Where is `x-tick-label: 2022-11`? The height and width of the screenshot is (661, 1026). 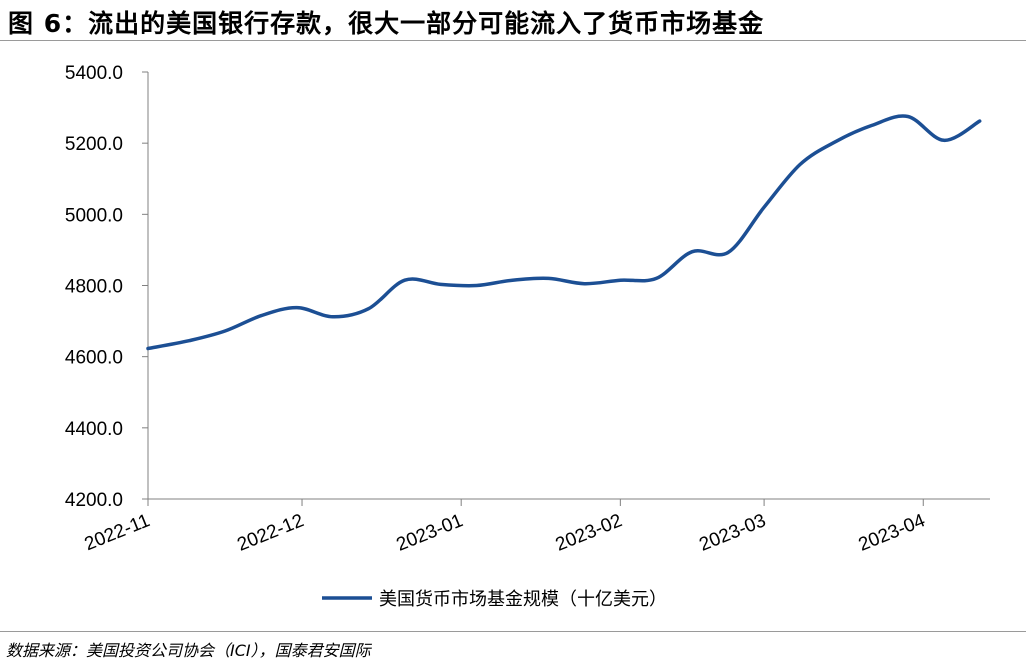 x-tick-label: 2022-11 is located at coordinates (117, 532).